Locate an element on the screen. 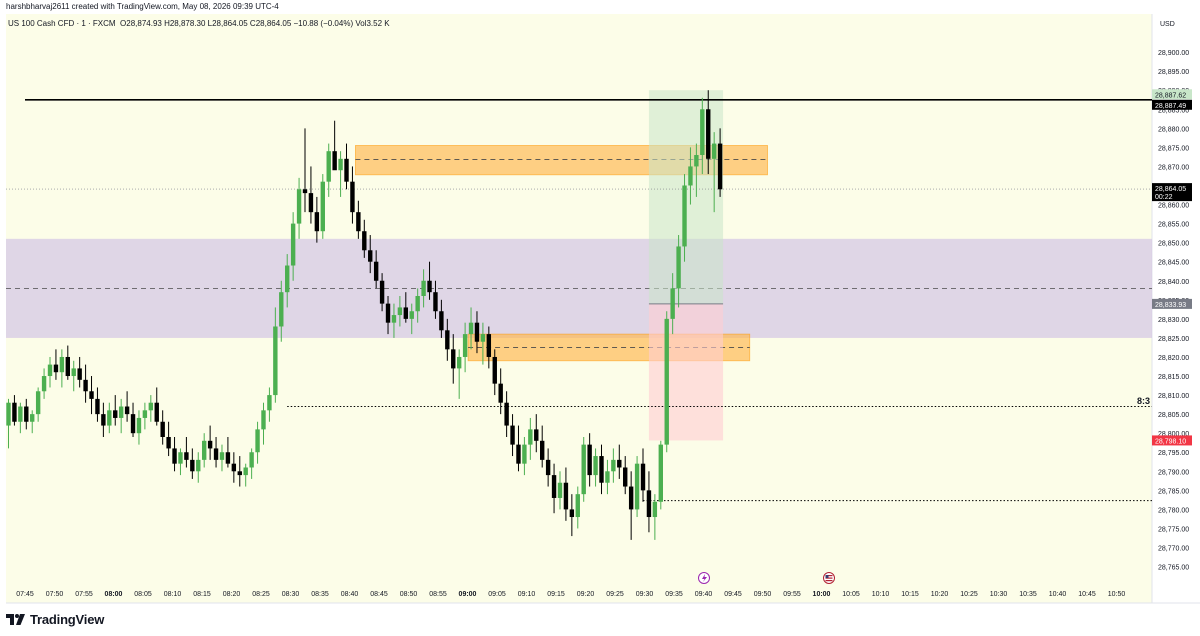  y-tick-label: 28,815.00 is located at coordinates (1173, 377).